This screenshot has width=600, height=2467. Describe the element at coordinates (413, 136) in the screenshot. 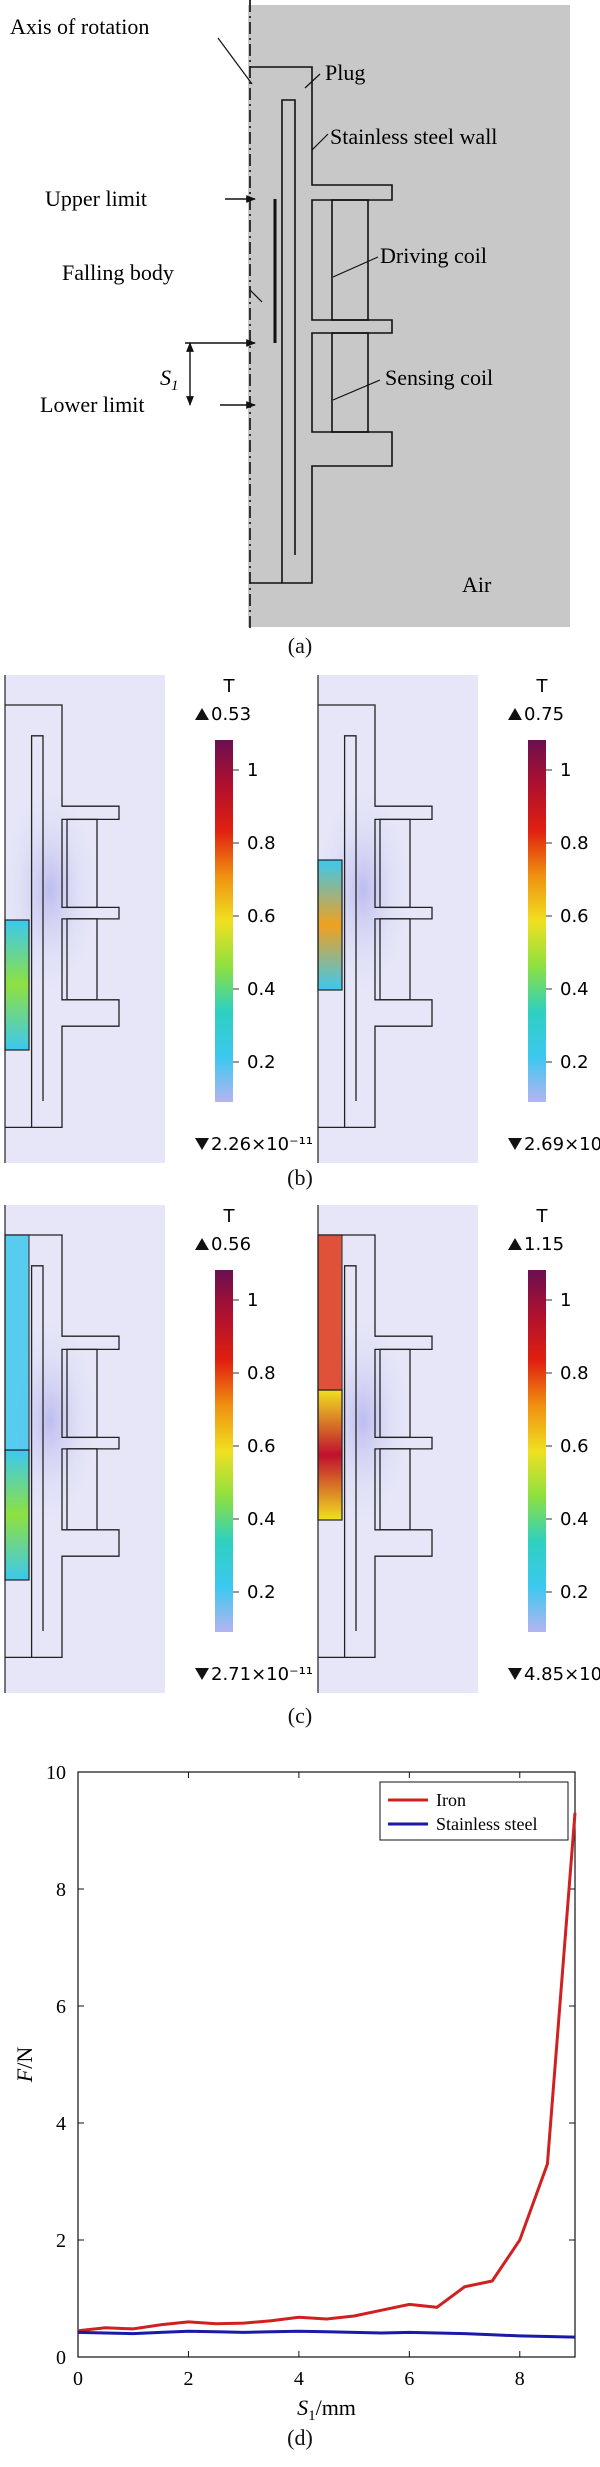

I see `label-wall: Stainless steel wall` at that location.